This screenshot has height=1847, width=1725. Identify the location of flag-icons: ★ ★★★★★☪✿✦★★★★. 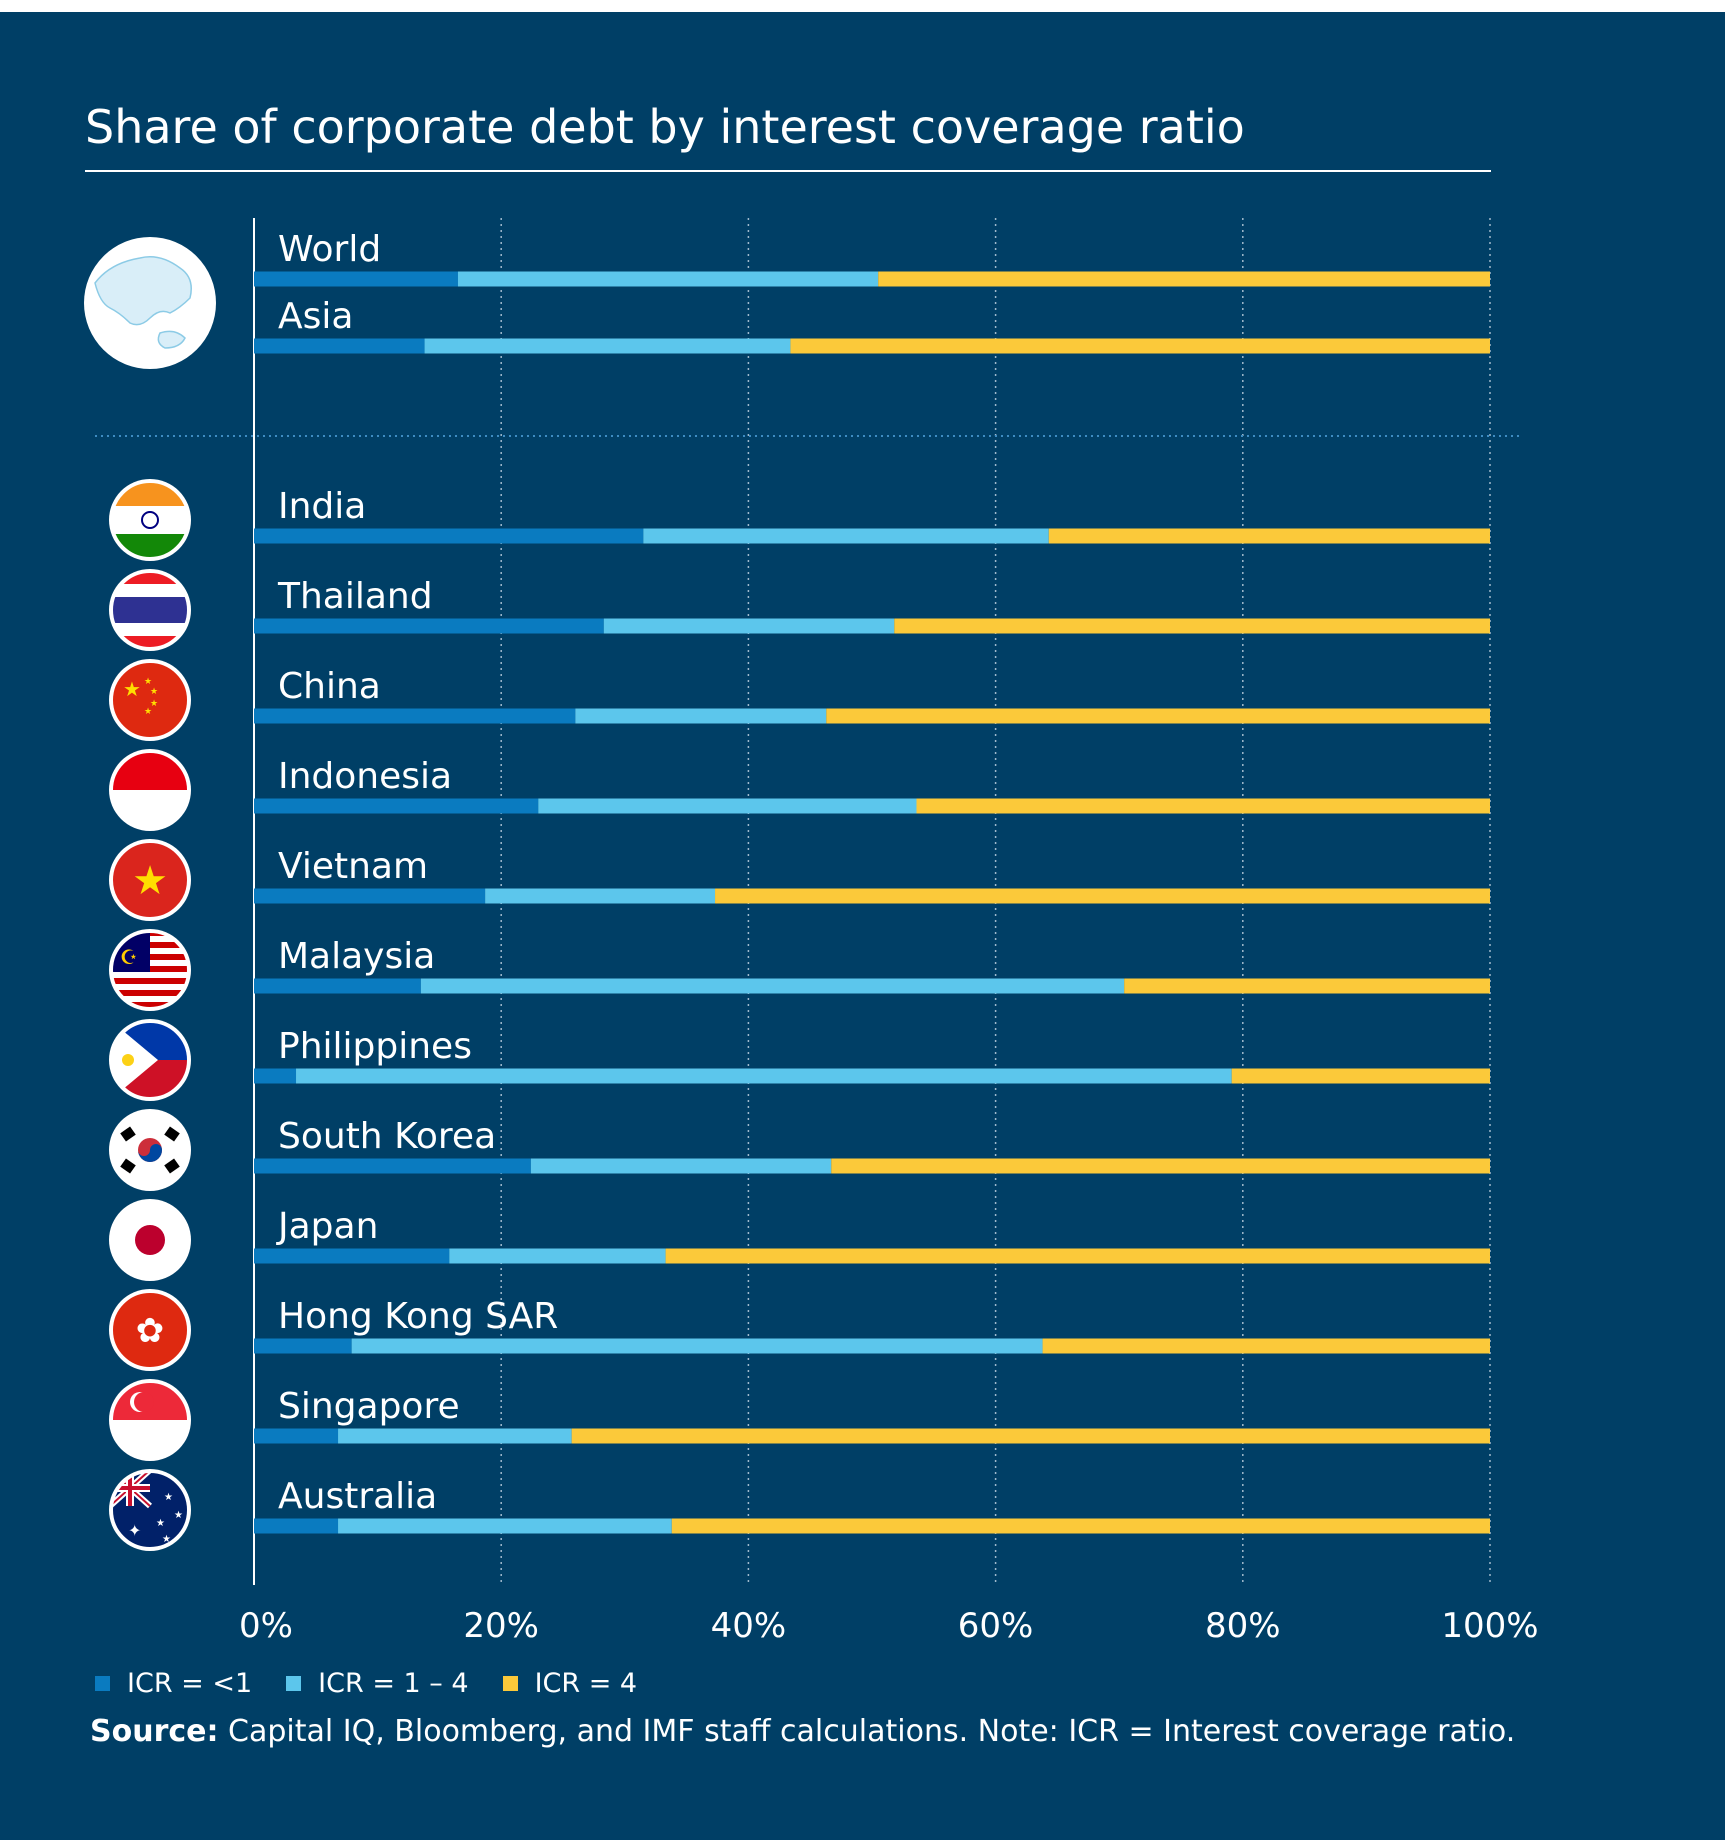
(150, 894).